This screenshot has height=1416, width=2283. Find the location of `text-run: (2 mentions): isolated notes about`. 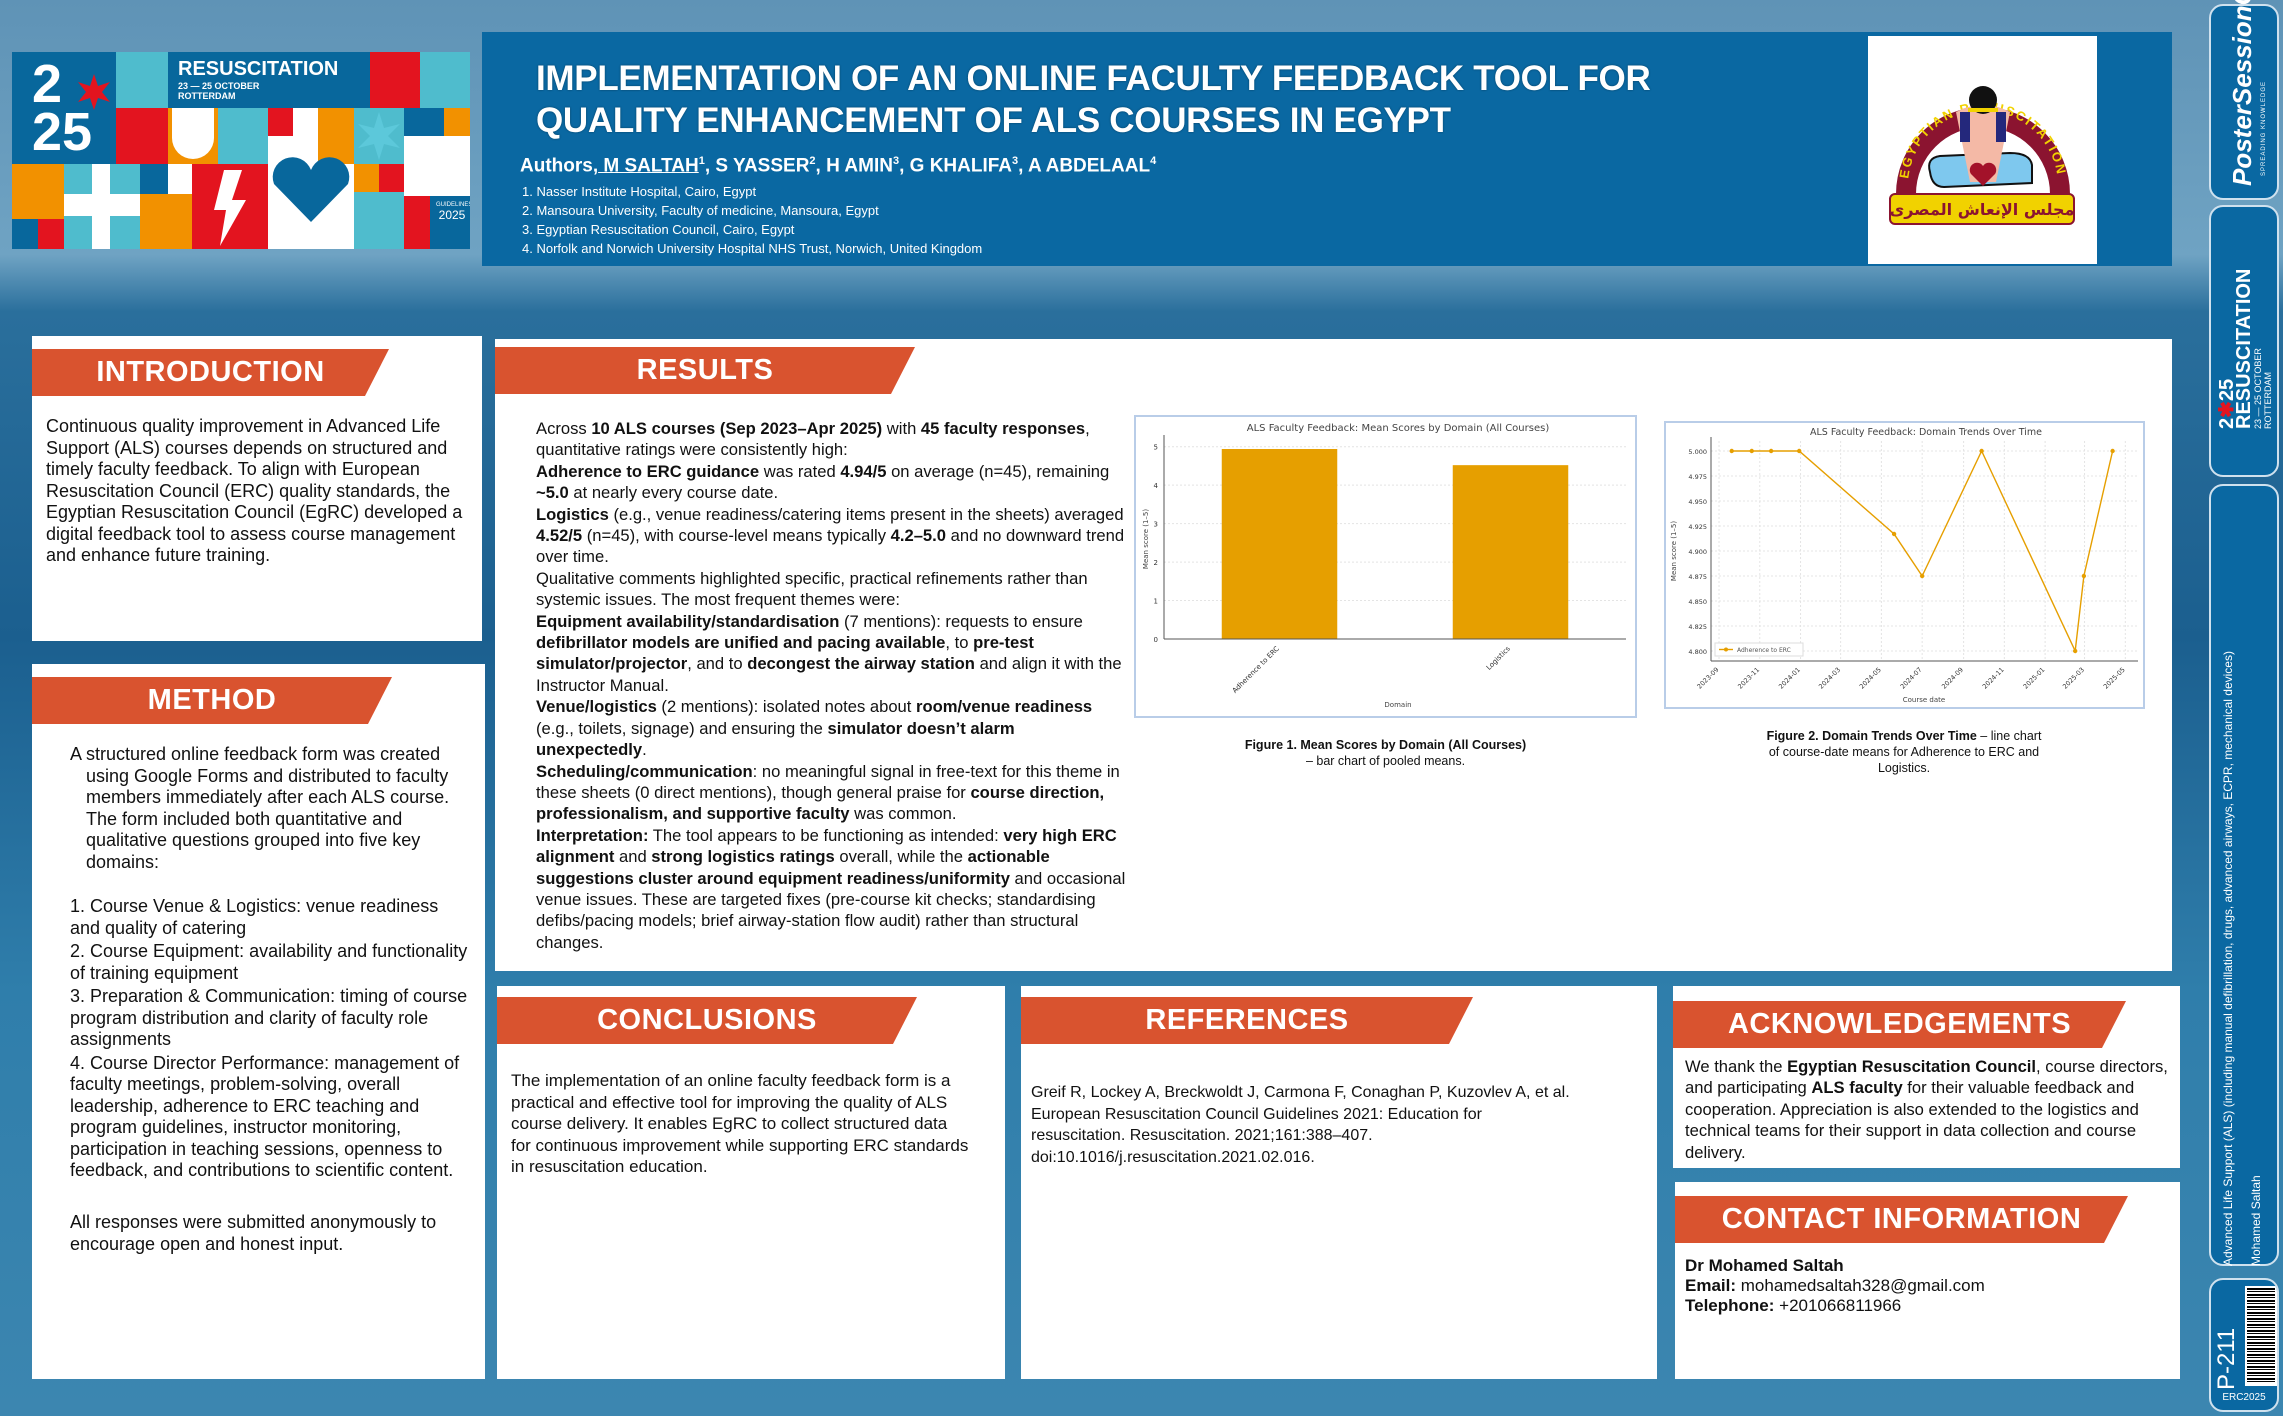

text-run: (2 mentions): isolated notes about is located at coordinates (786, 707).